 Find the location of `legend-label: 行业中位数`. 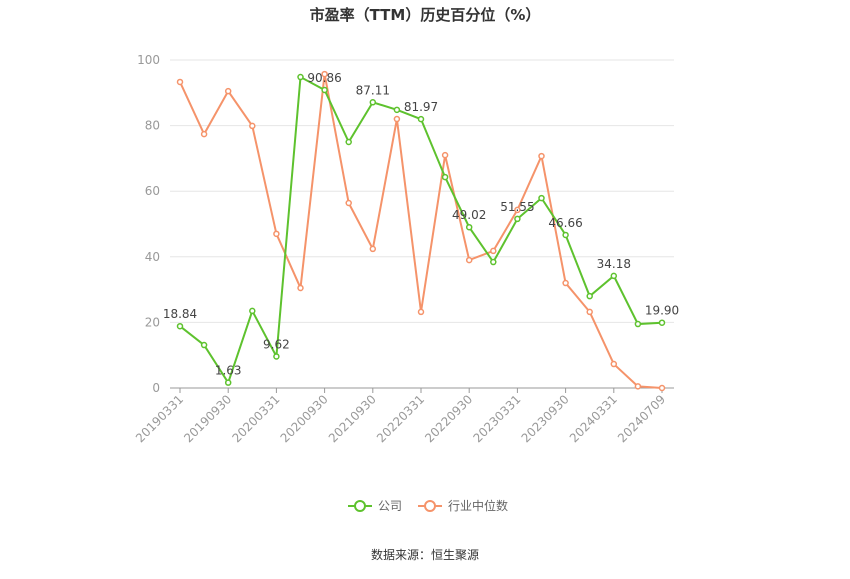

legend-label: 行业中位数 is located at coordinates (478, 505).